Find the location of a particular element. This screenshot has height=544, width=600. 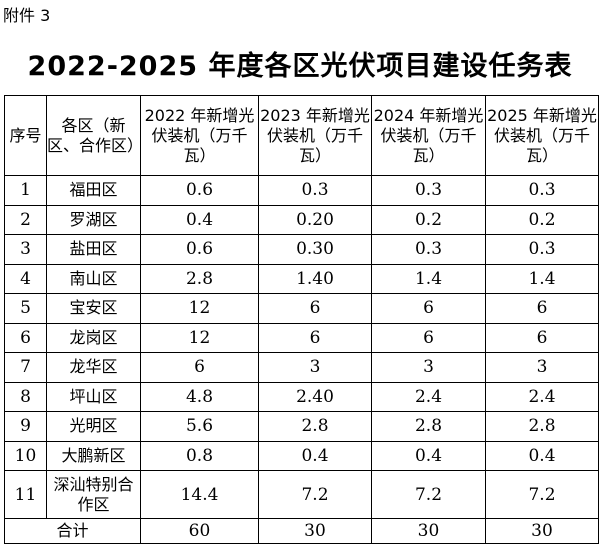

header-2023: 2023 年新增光伏装机（万千瓦） is located at coordinates (315, 135).